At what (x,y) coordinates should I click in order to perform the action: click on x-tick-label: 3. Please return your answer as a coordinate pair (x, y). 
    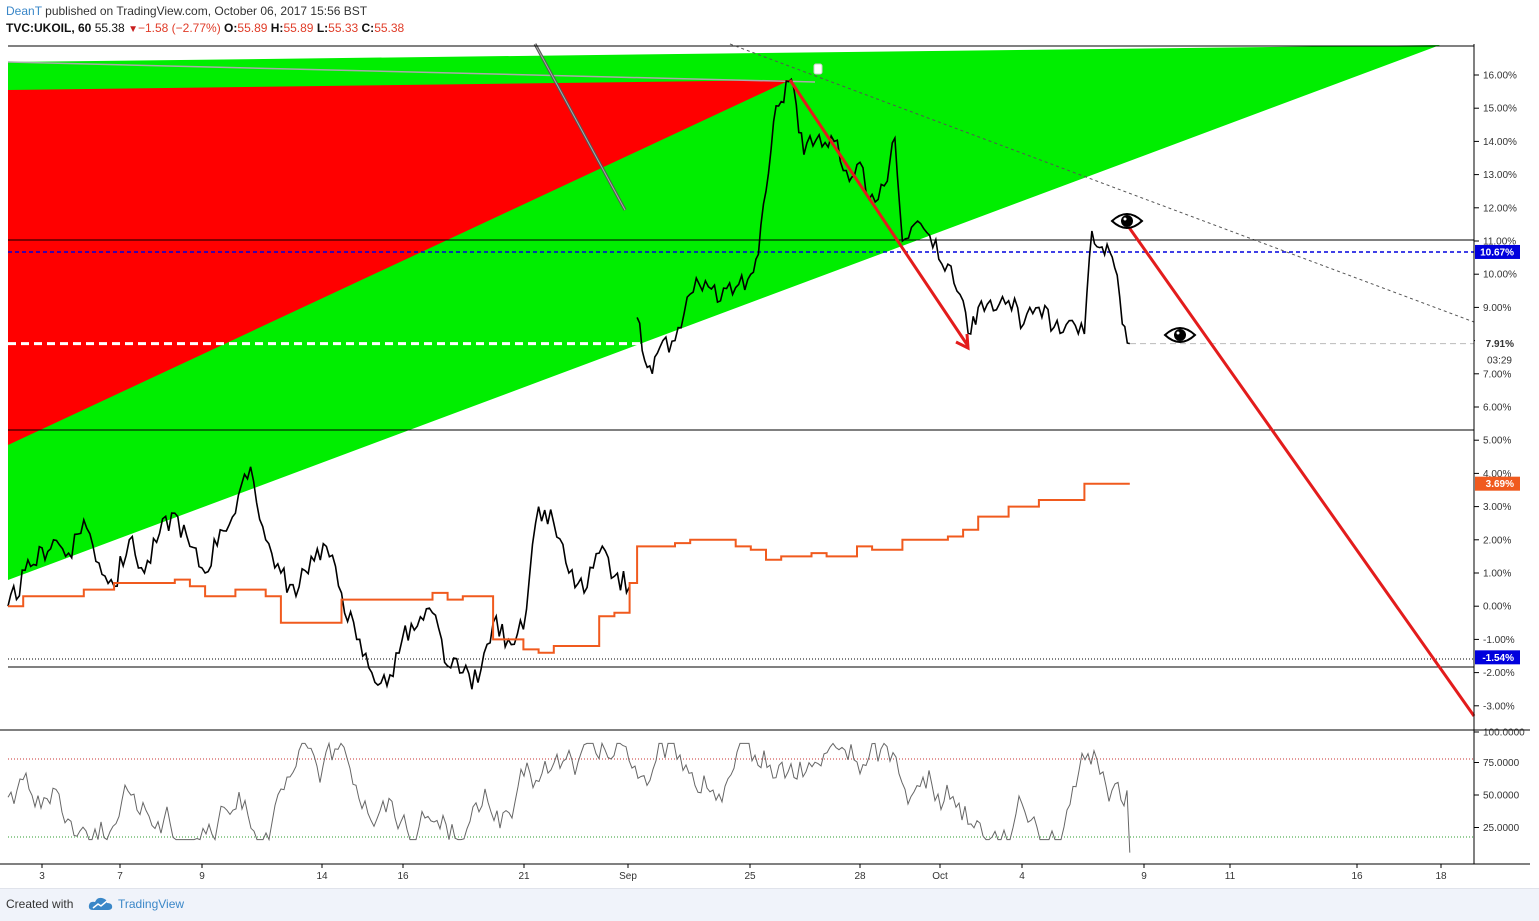
    Looking at the image, I should click on (42, 876).